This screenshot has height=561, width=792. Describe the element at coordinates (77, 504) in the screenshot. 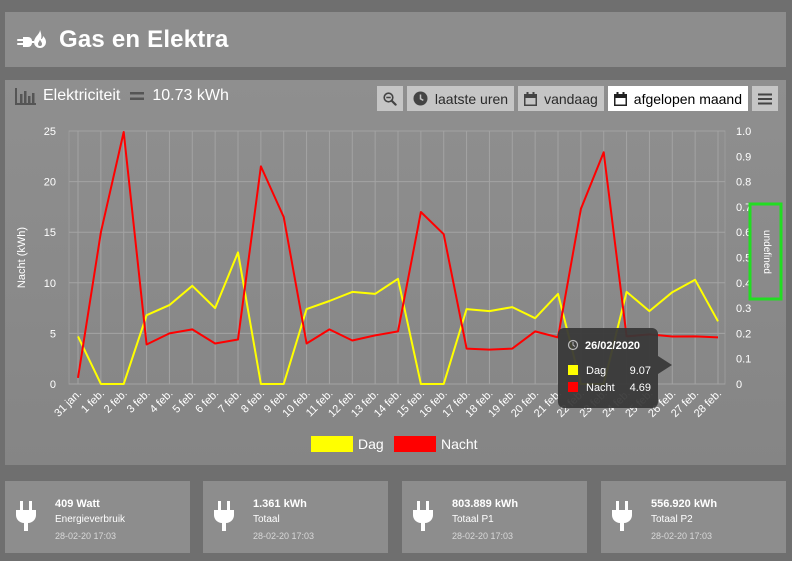

I see `card-value: 409 Watt` at that location.